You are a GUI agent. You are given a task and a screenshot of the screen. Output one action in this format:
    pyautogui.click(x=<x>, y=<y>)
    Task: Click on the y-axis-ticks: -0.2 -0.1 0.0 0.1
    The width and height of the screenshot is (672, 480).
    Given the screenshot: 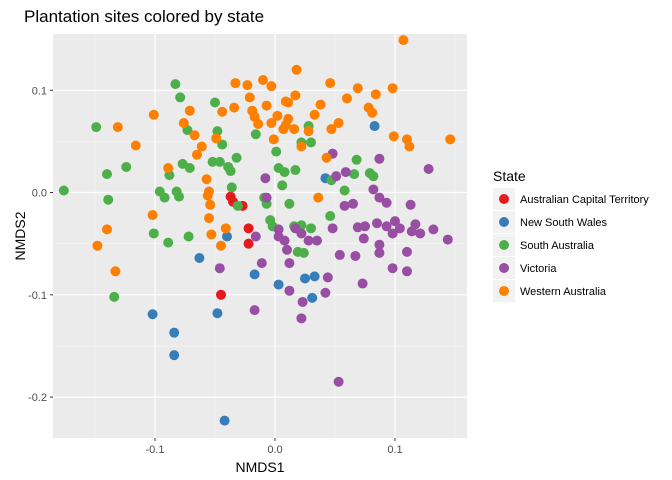 What is the action you would take?
    pyautogui.click(x=40, y=244)
    